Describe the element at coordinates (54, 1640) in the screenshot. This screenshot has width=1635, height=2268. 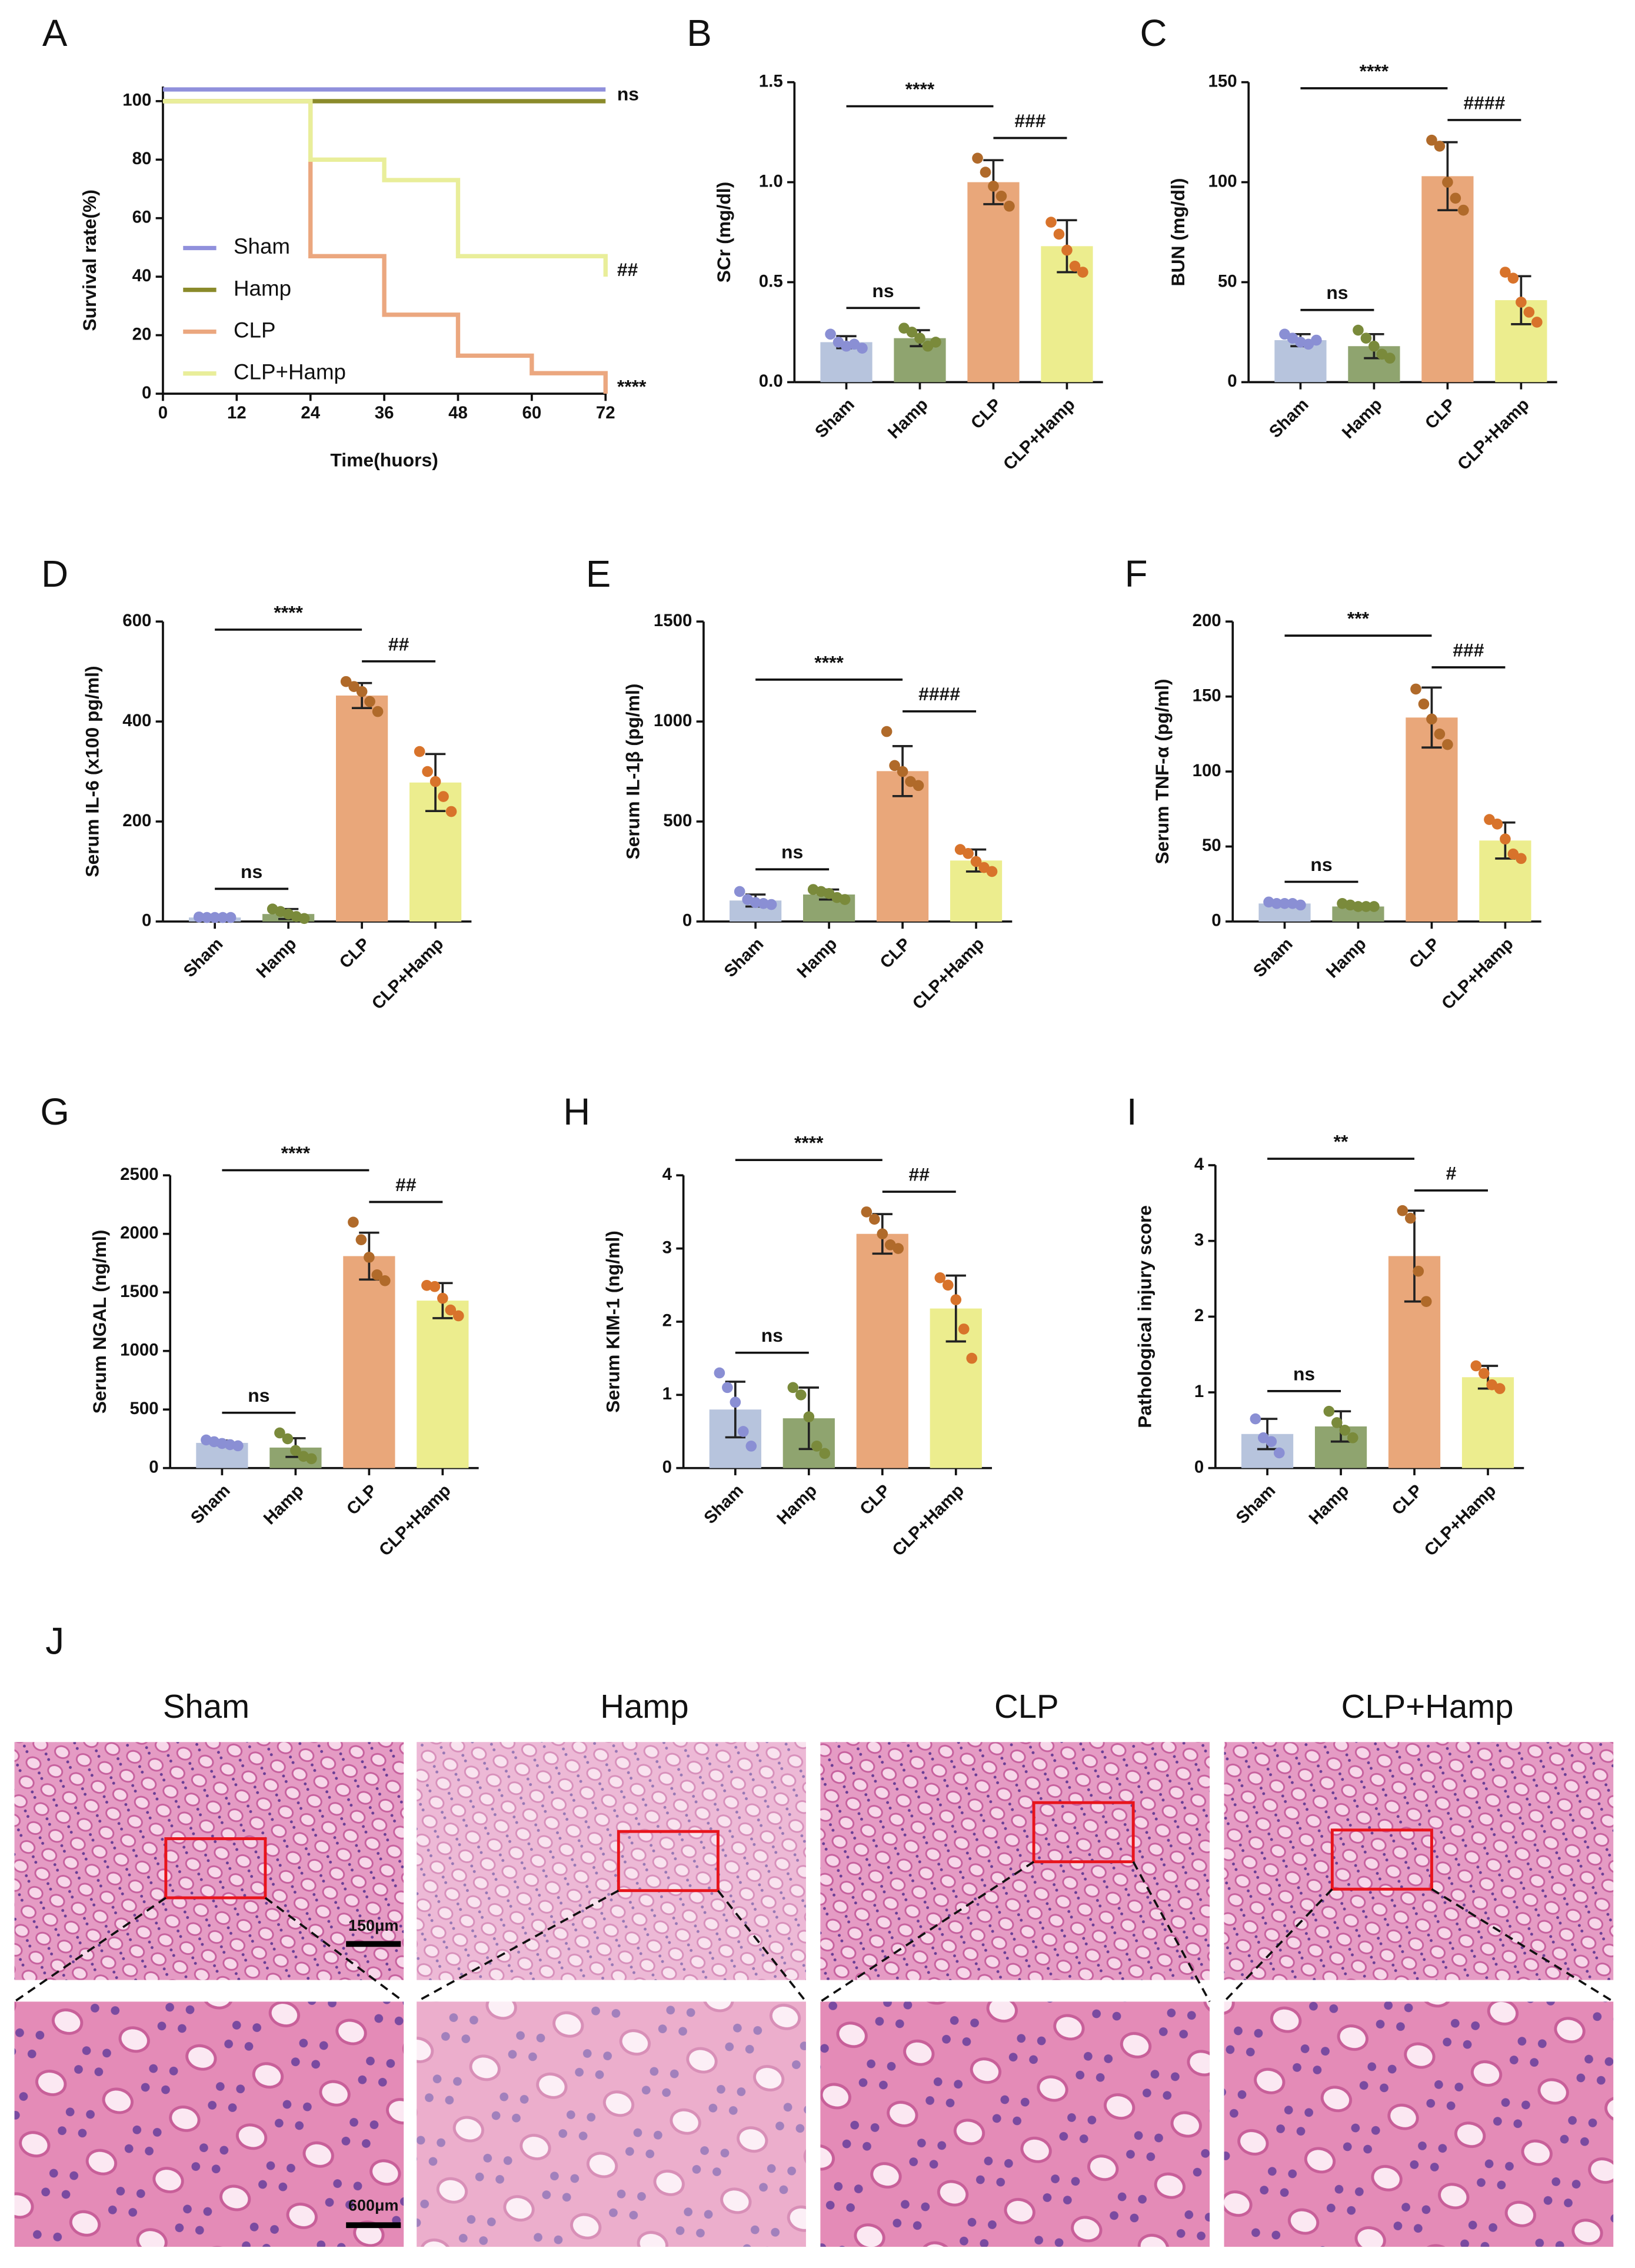
I see `panel-label: J` at that location.